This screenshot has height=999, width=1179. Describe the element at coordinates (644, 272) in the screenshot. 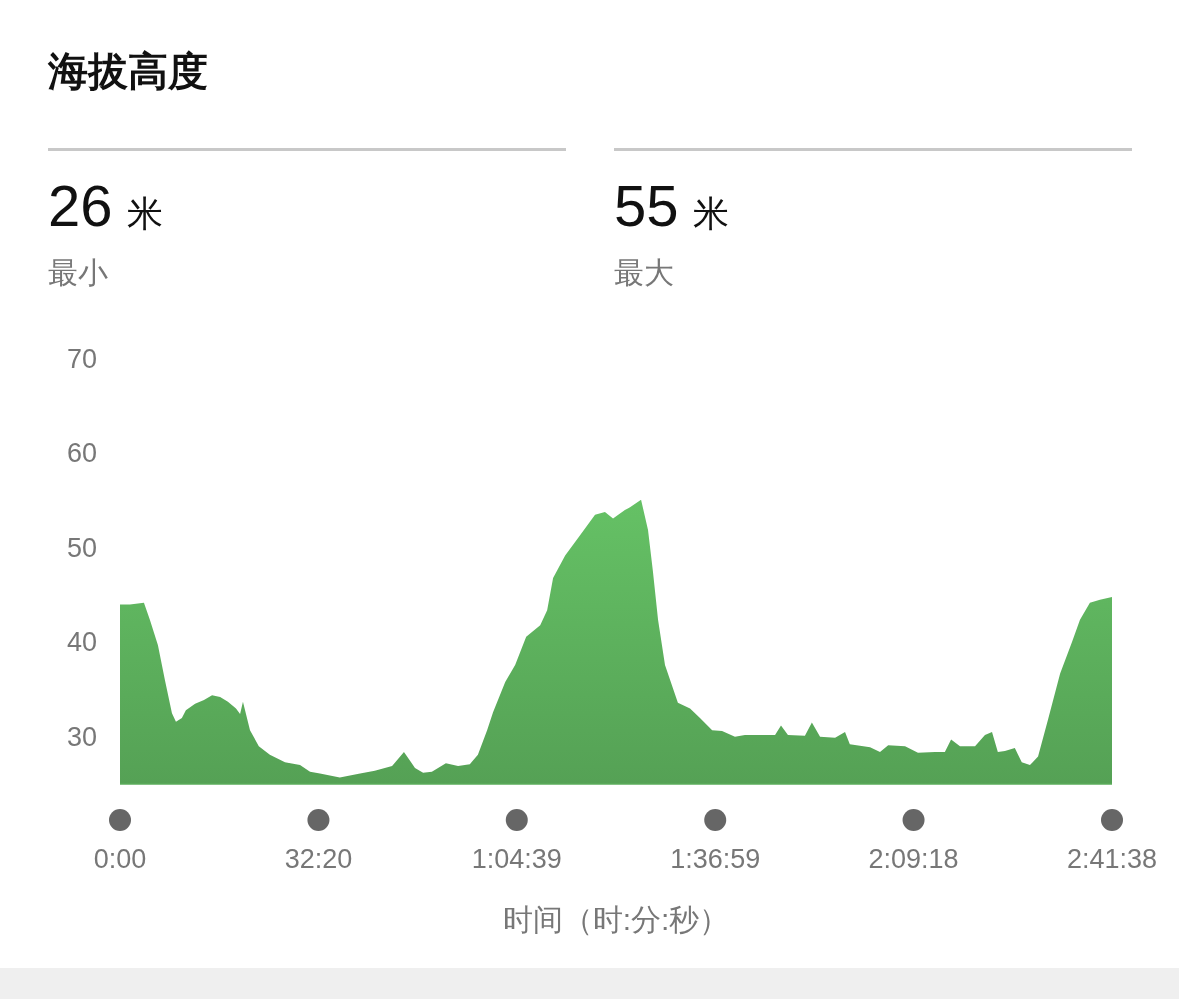

I see `text: 最大` at that location.